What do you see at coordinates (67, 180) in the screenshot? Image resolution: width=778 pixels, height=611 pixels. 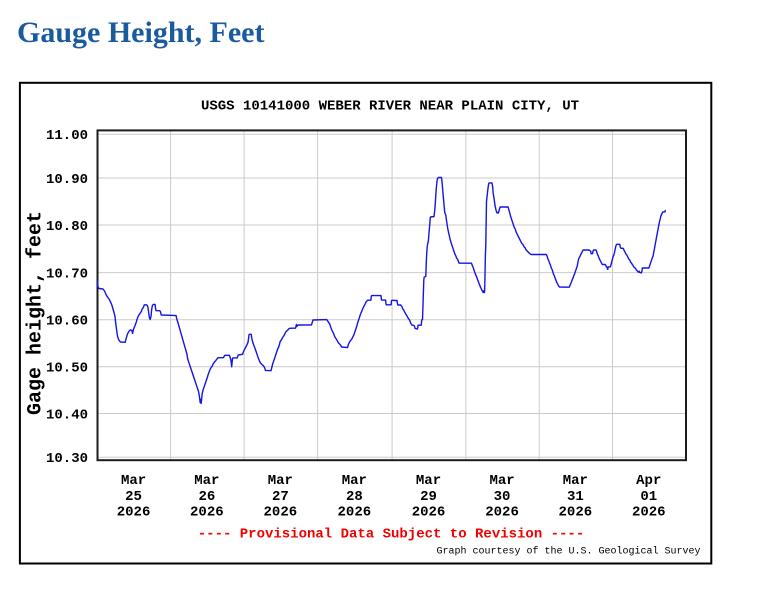 I see `svg-text: 10.90` at bounding box center [67, 180].